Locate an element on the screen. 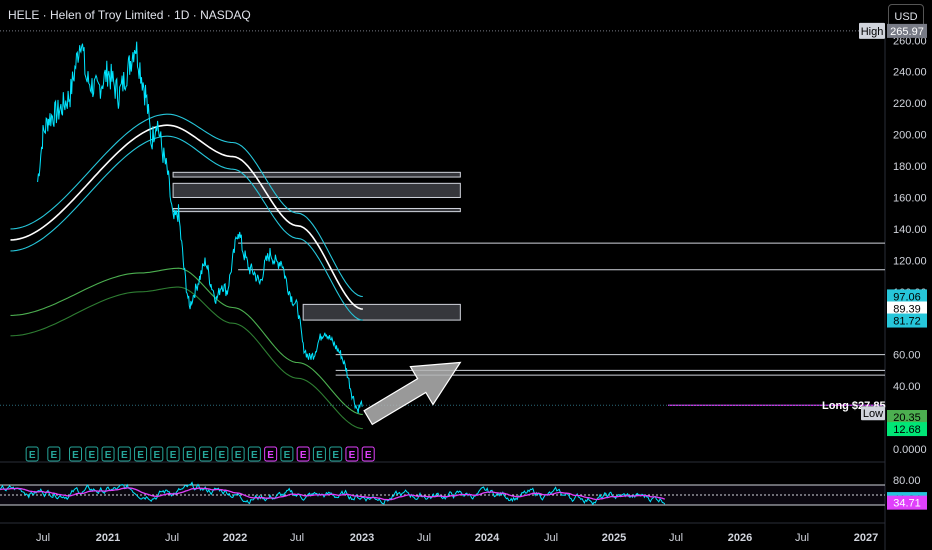 This screenshot has width=932, height=550. x-tick-label: 2023 is located at coordinates (362, 538).